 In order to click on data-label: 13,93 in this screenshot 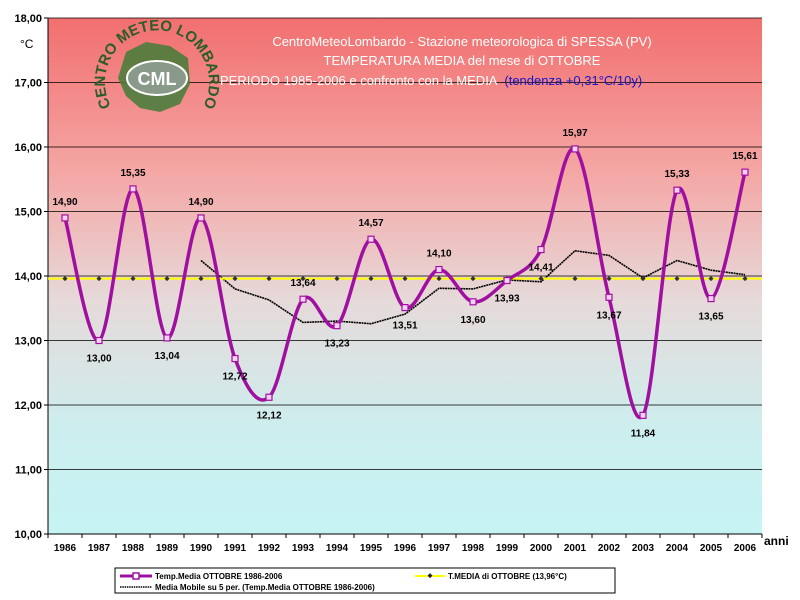, I will do `click(506, 299)`.